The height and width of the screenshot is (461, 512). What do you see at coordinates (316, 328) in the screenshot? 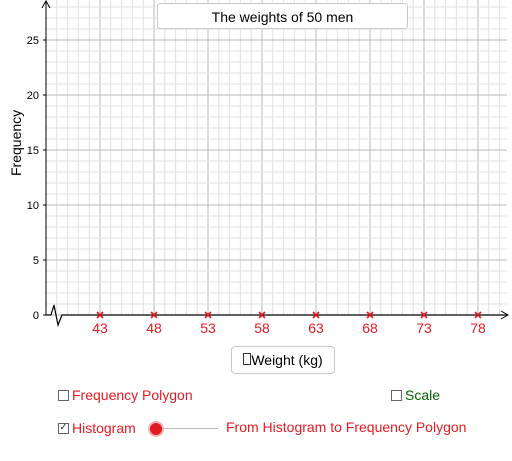
I see `x-tick-label: 63` at bounding box center [316, 328].